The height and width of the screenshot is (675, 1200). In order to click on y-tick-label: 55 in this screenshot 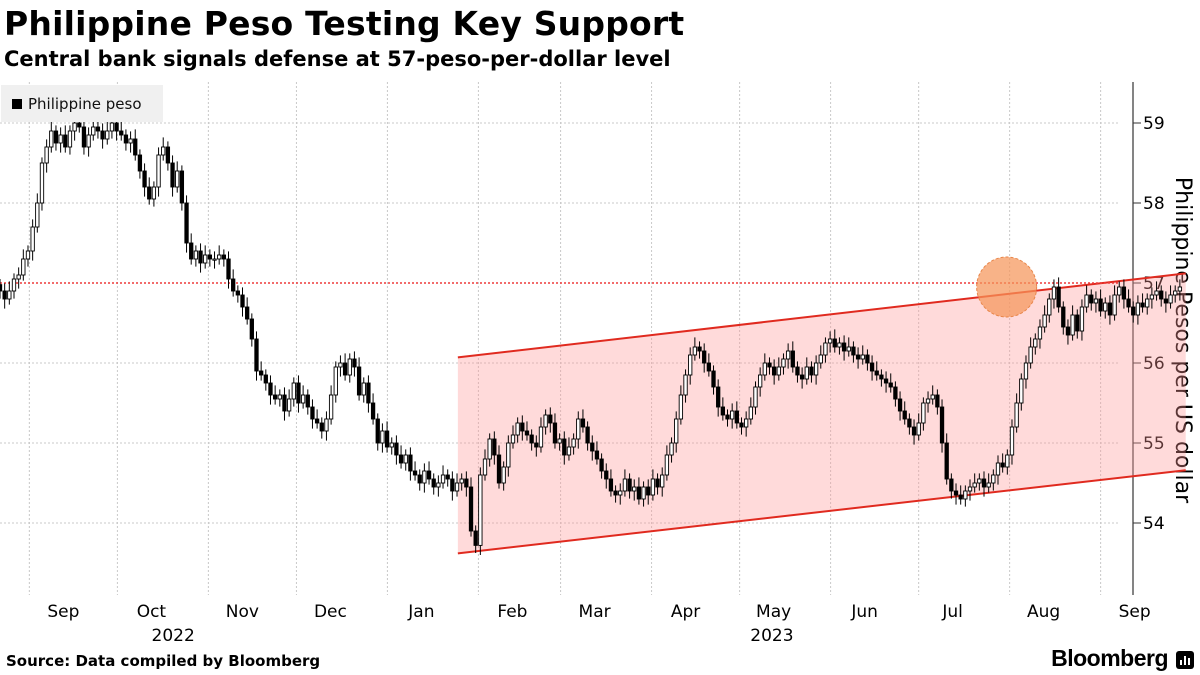, I will do `click(1154, 444)`.